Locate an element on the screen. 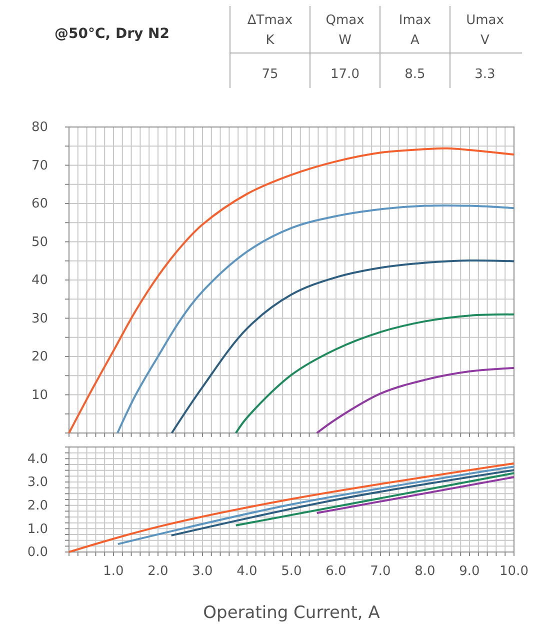  x-tick-label: 9.0 is located at coordinates (469, 571).